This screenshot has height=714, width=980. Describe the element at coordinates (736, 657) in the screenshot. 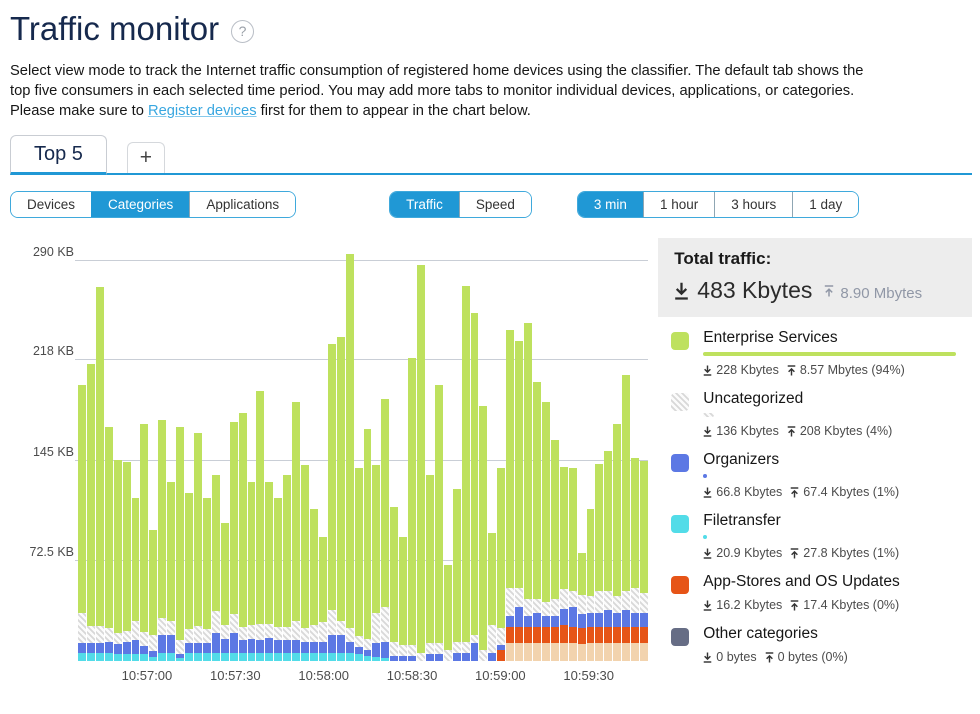

I see `category-download-value: 0 bytes` at that location.